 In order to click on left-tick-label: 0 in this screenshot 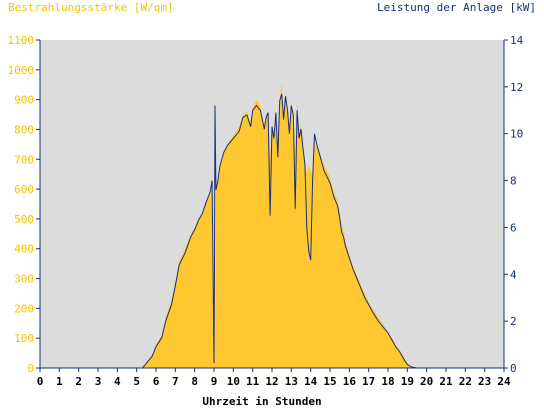, I will do `click(30, 368)`.